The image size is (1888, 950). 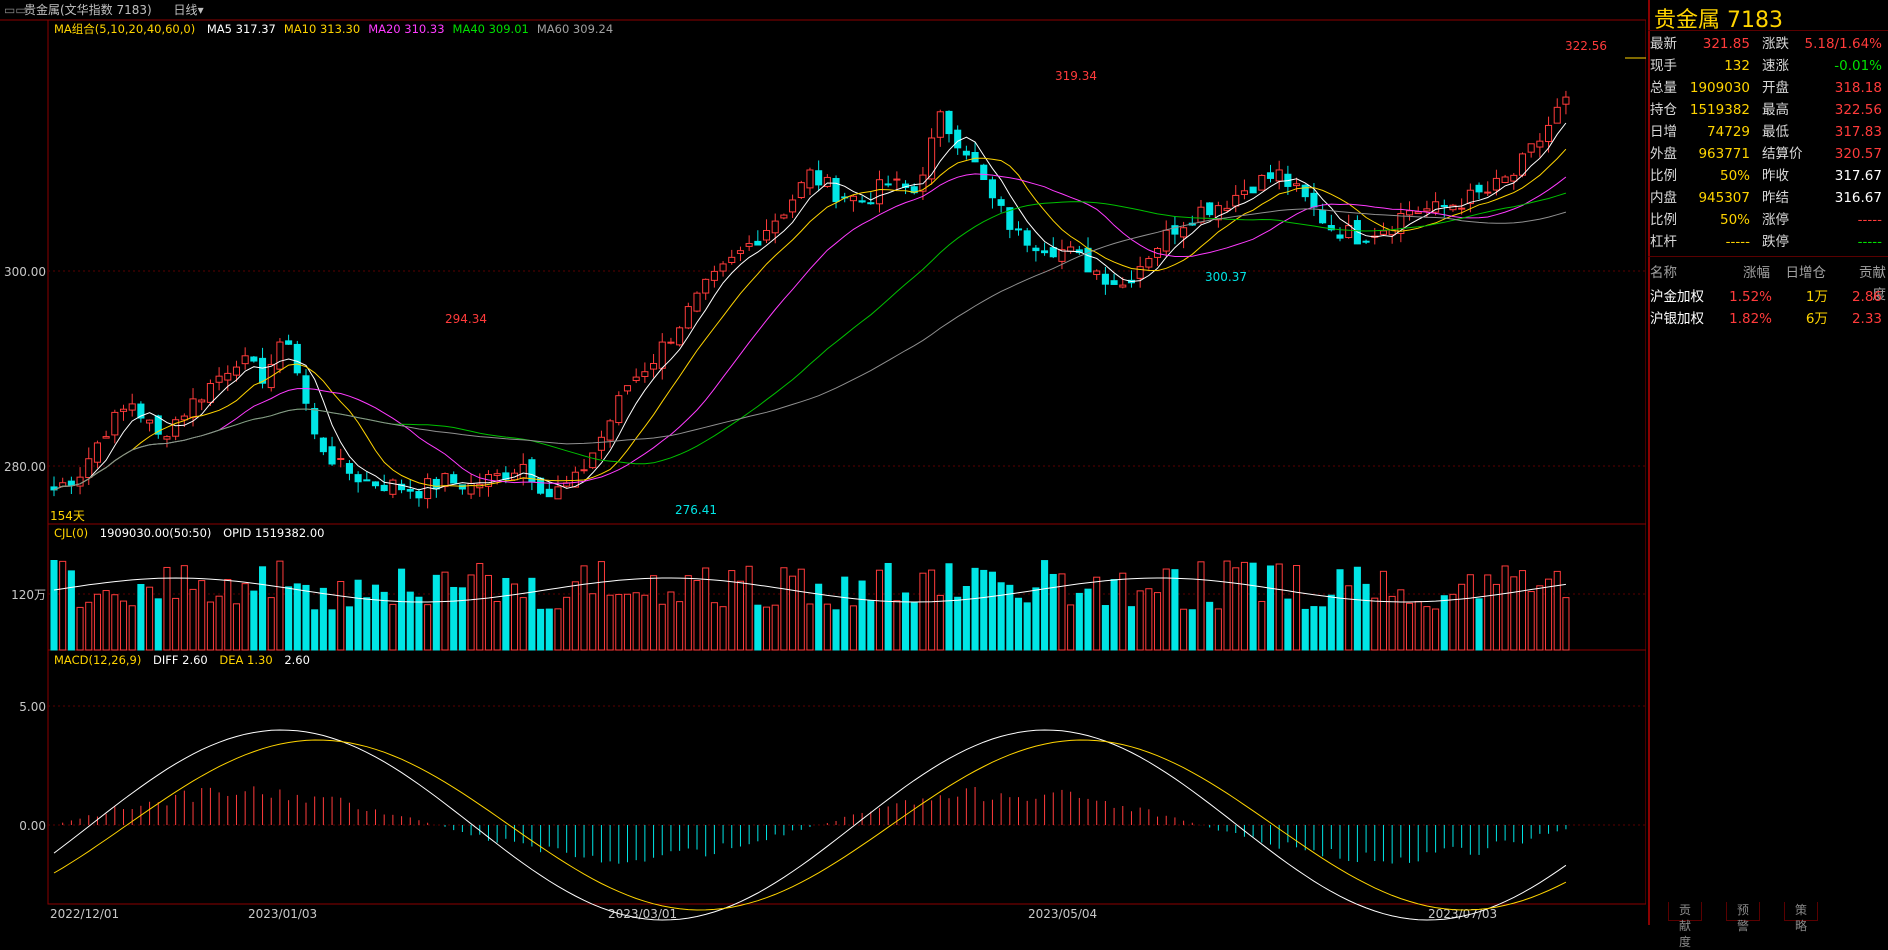 What do you see at coordinates (1816, 297) in the screenshot?
I see `table-cell: 1万` at bounding box center [1816, 297].